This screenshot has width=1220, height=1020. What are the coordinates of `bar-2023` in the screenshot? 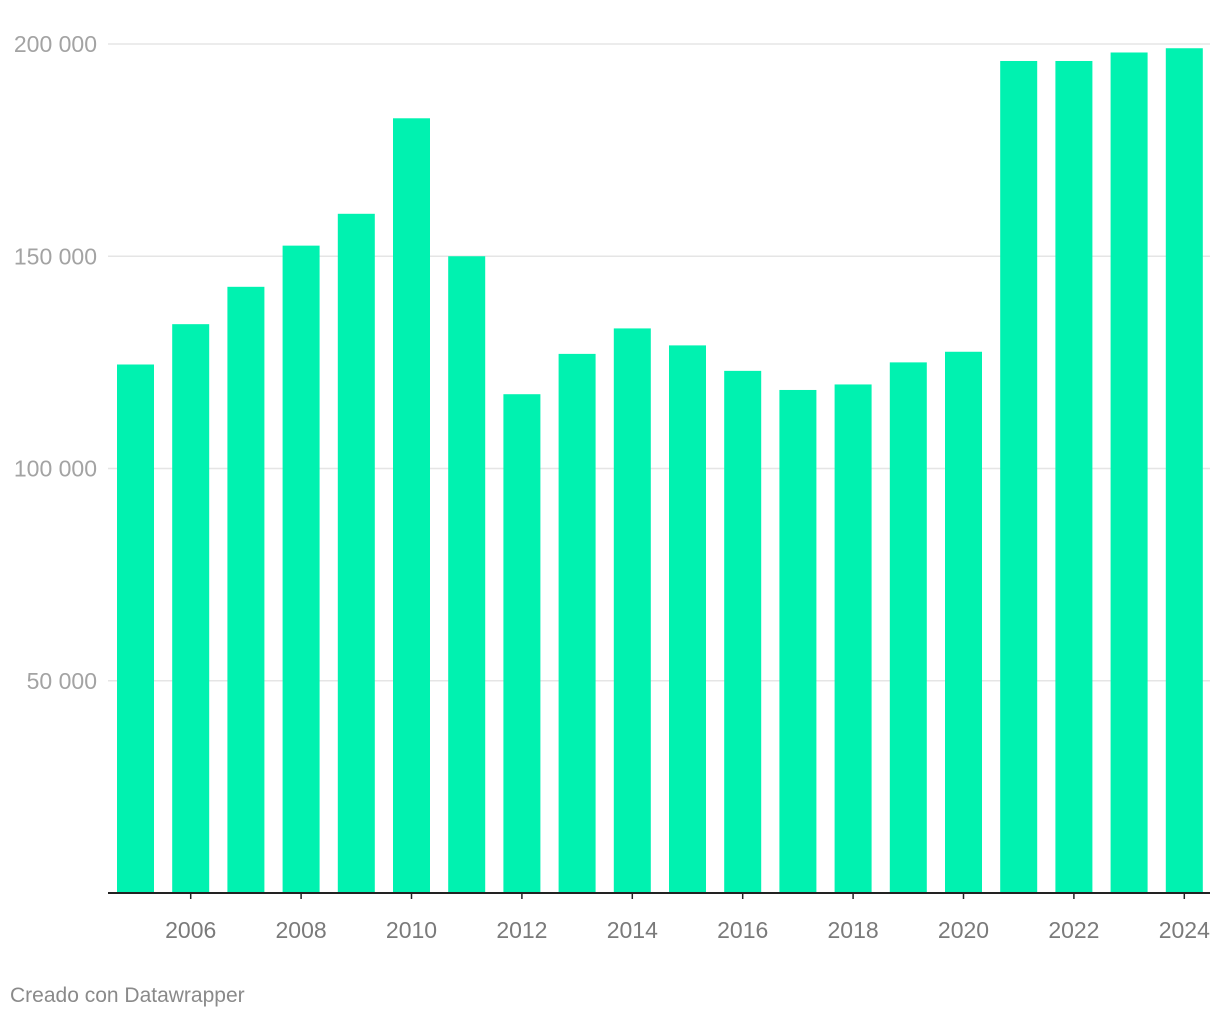 It's located at (1129, 473).